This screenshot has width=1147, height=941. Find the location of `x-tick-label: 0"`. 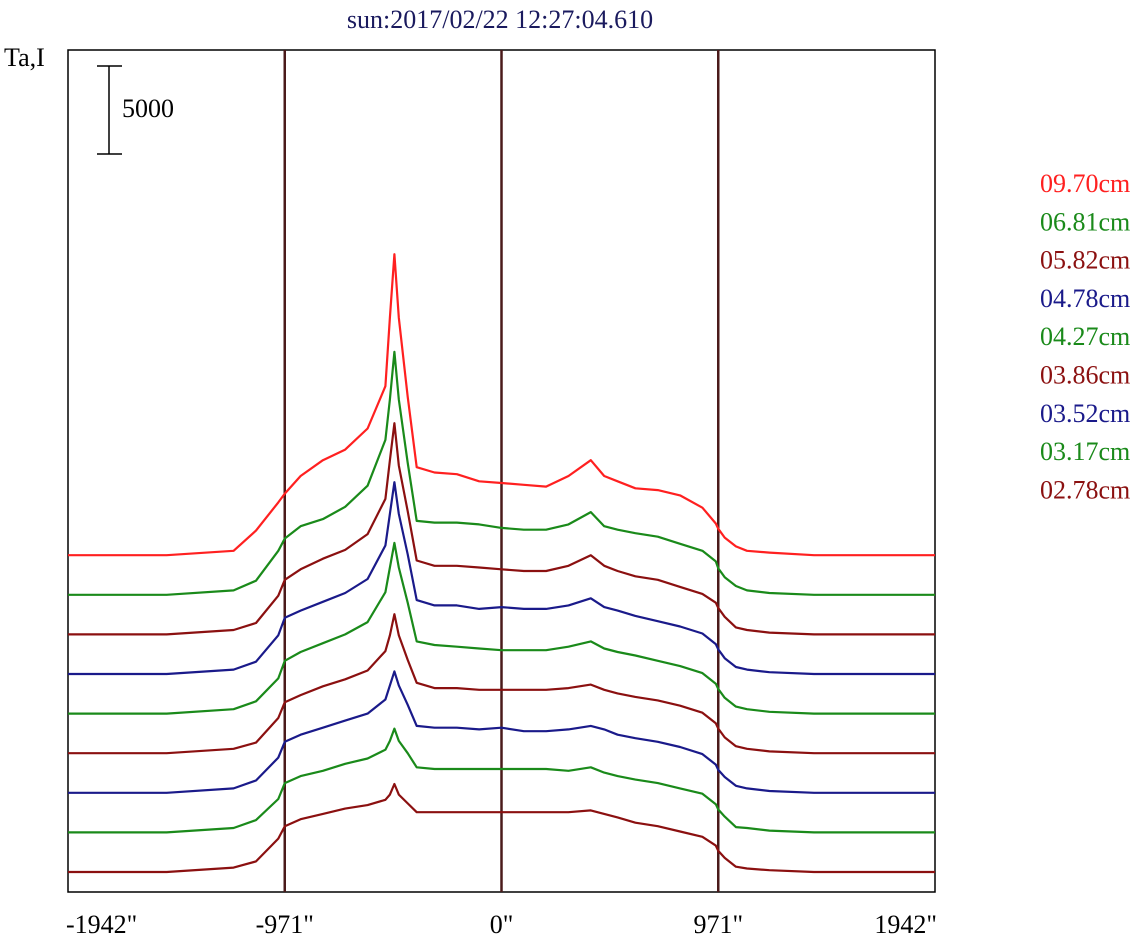

x-tick-label: 0" is located at coordinates (502, 924).